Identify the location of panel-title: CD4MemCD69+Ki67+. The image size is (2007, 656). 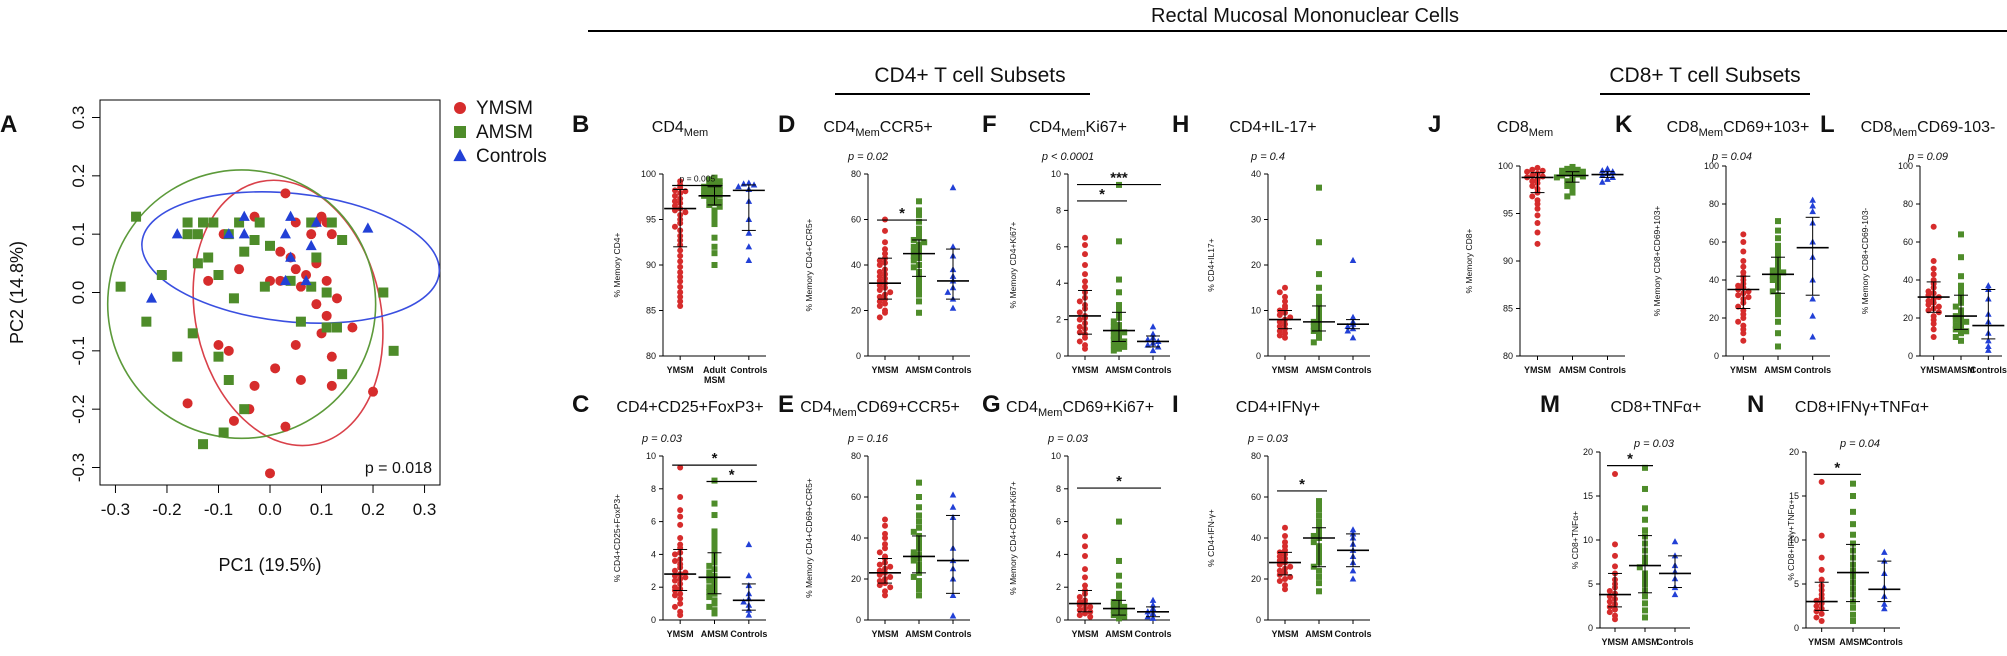
(1080, 409).